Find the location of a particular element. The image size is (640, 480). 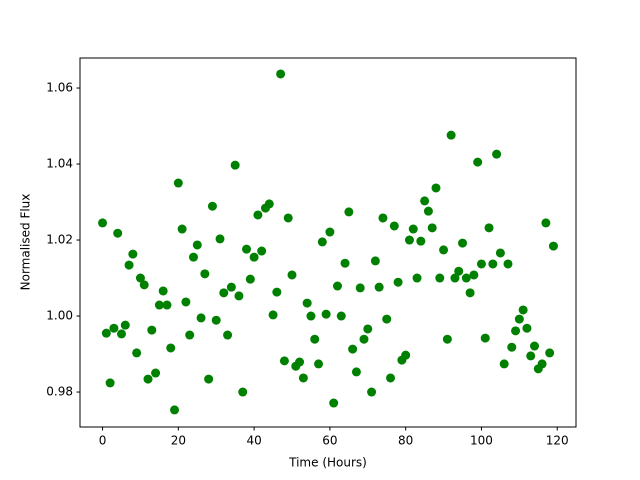

x-tick-label: 20 is located at coordinates (178, 441).